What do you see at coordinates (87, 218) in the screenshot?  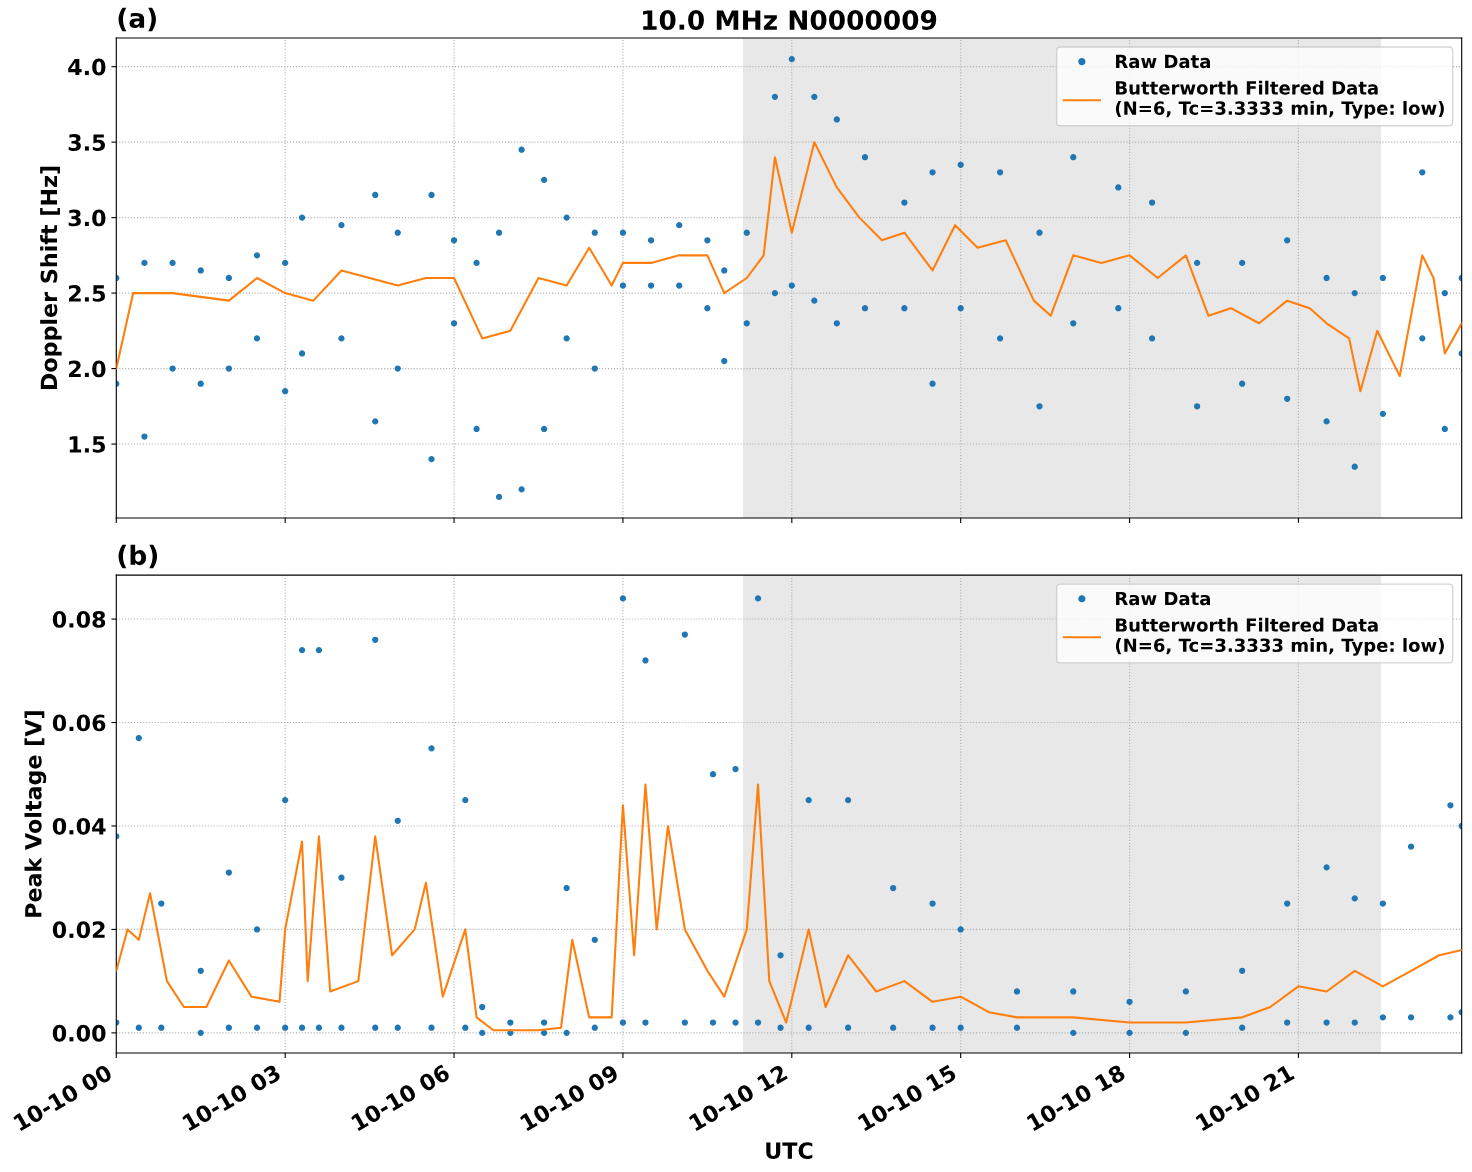 I see `y-tick-label: 3.0` at bounding box center [87, 218].